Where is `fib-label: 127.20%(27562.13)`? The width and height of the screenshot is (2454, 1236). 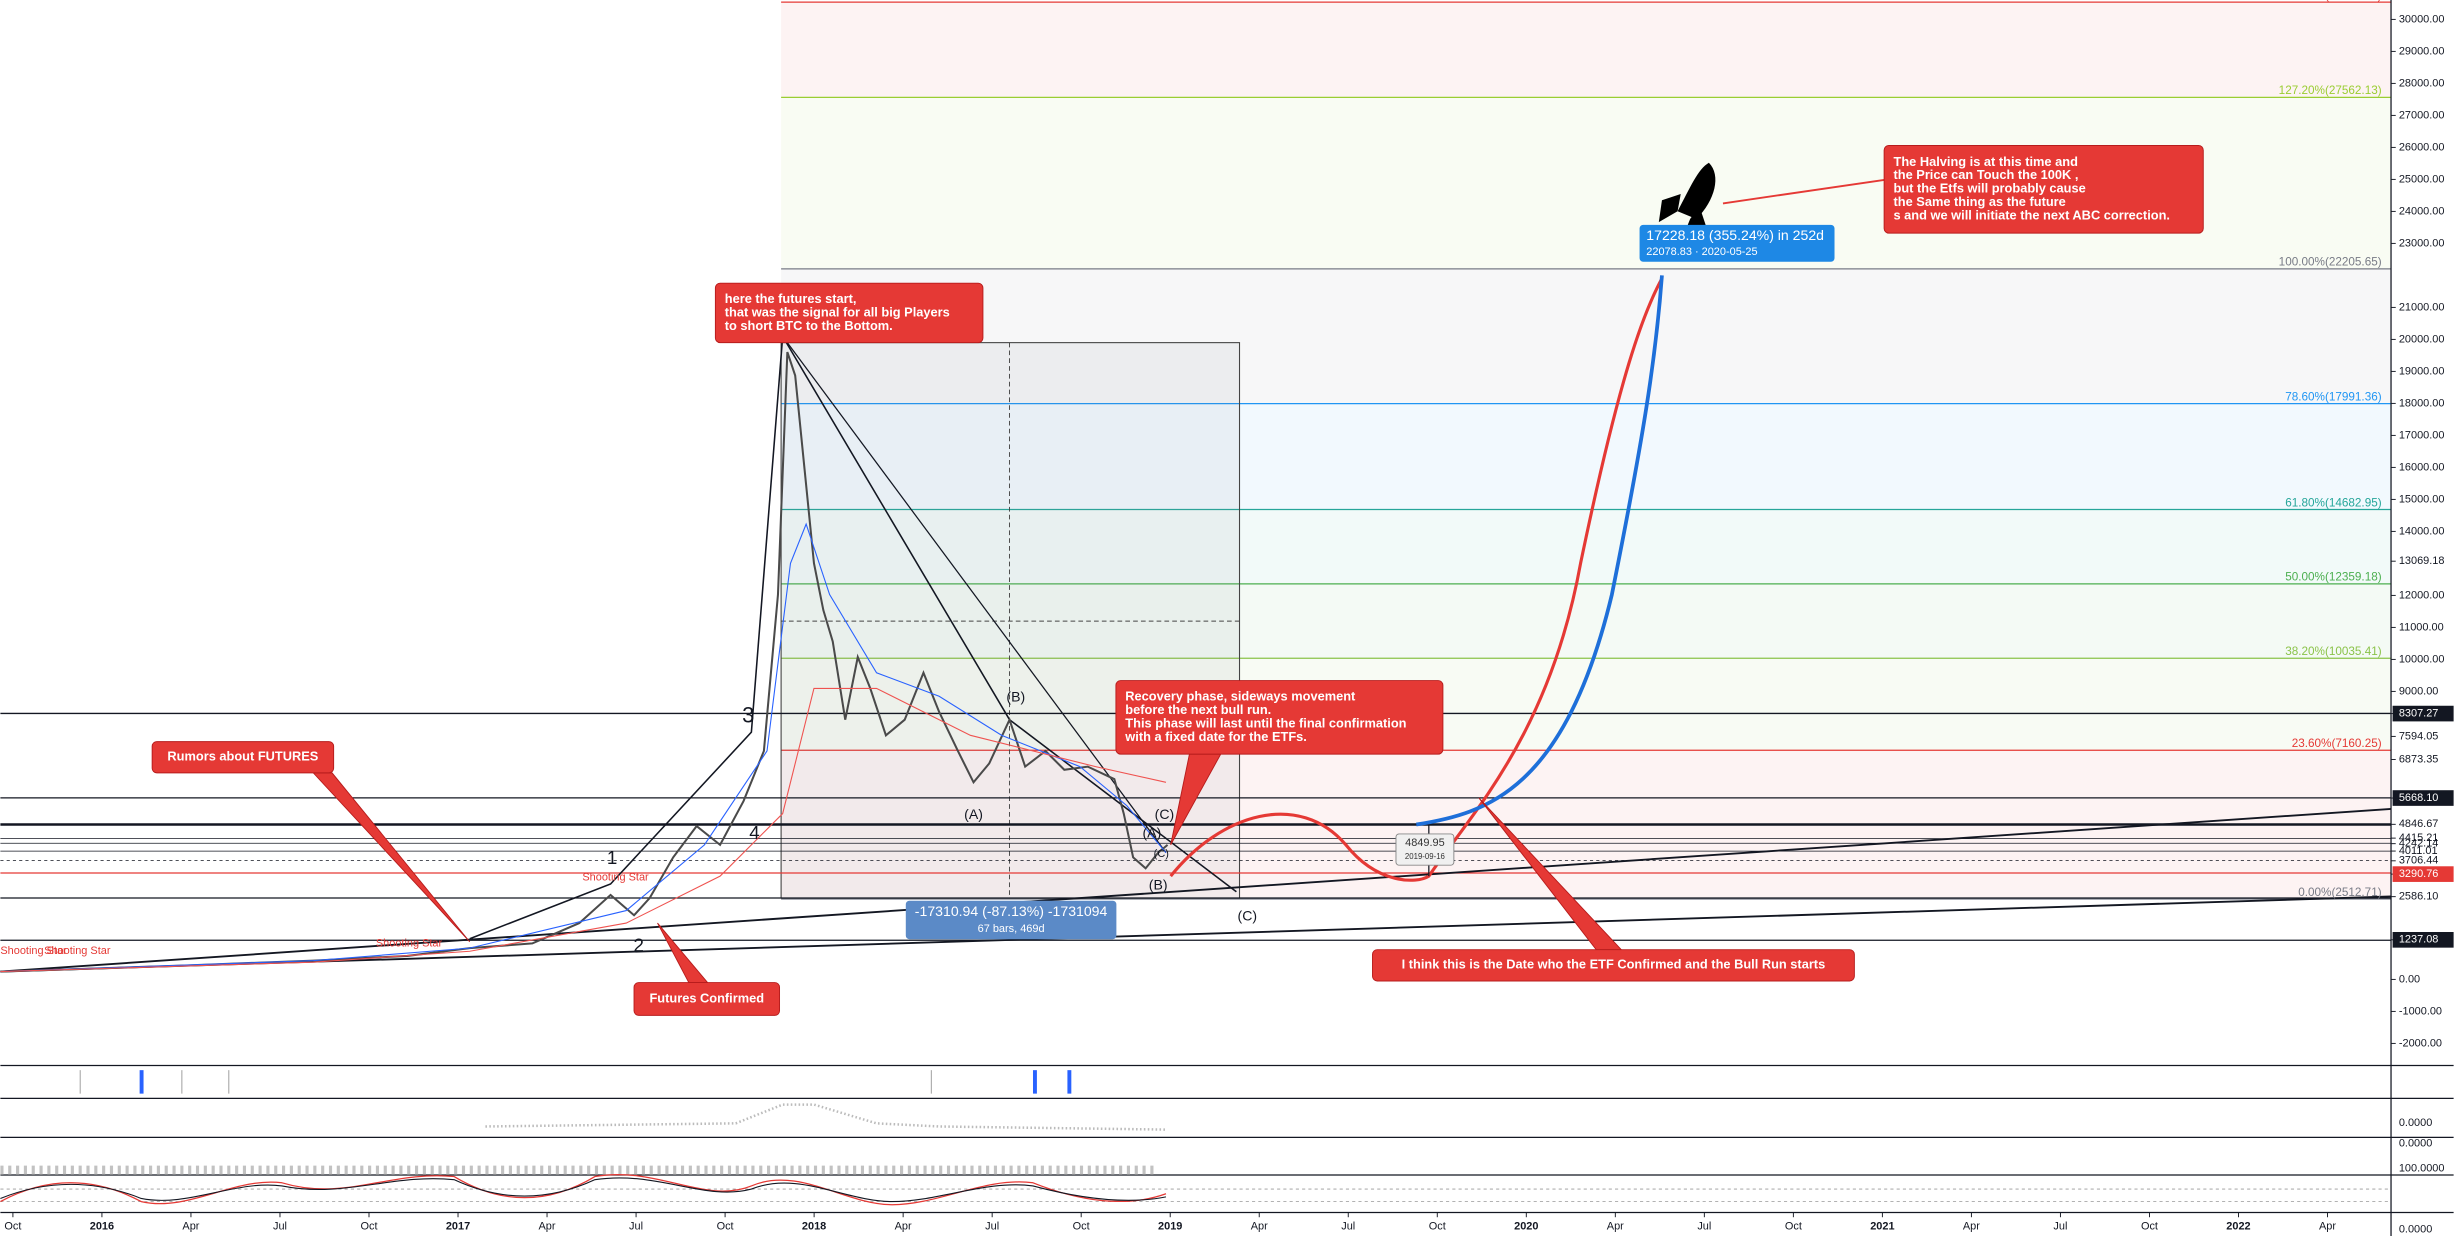 fib-label: 127.20%(27562.13) is located at coordinates (2330, 90).